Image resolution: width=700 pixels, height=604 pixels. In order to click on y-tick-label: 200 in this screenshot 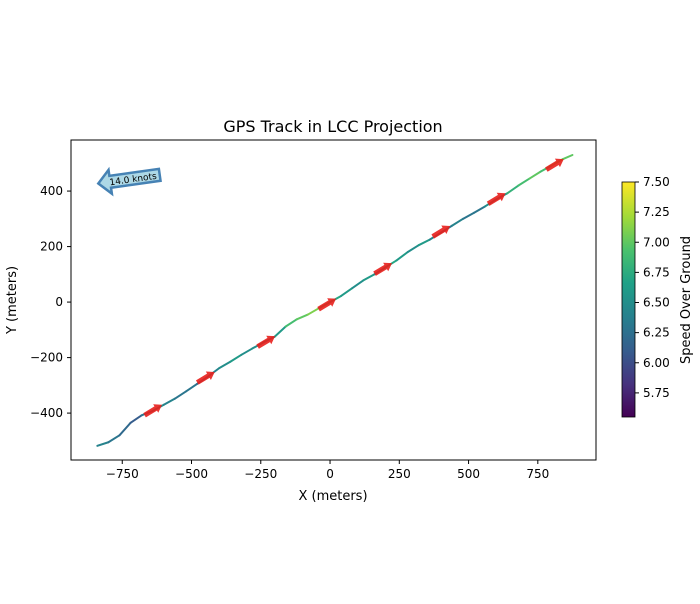, I will do `click(51, 247)`.